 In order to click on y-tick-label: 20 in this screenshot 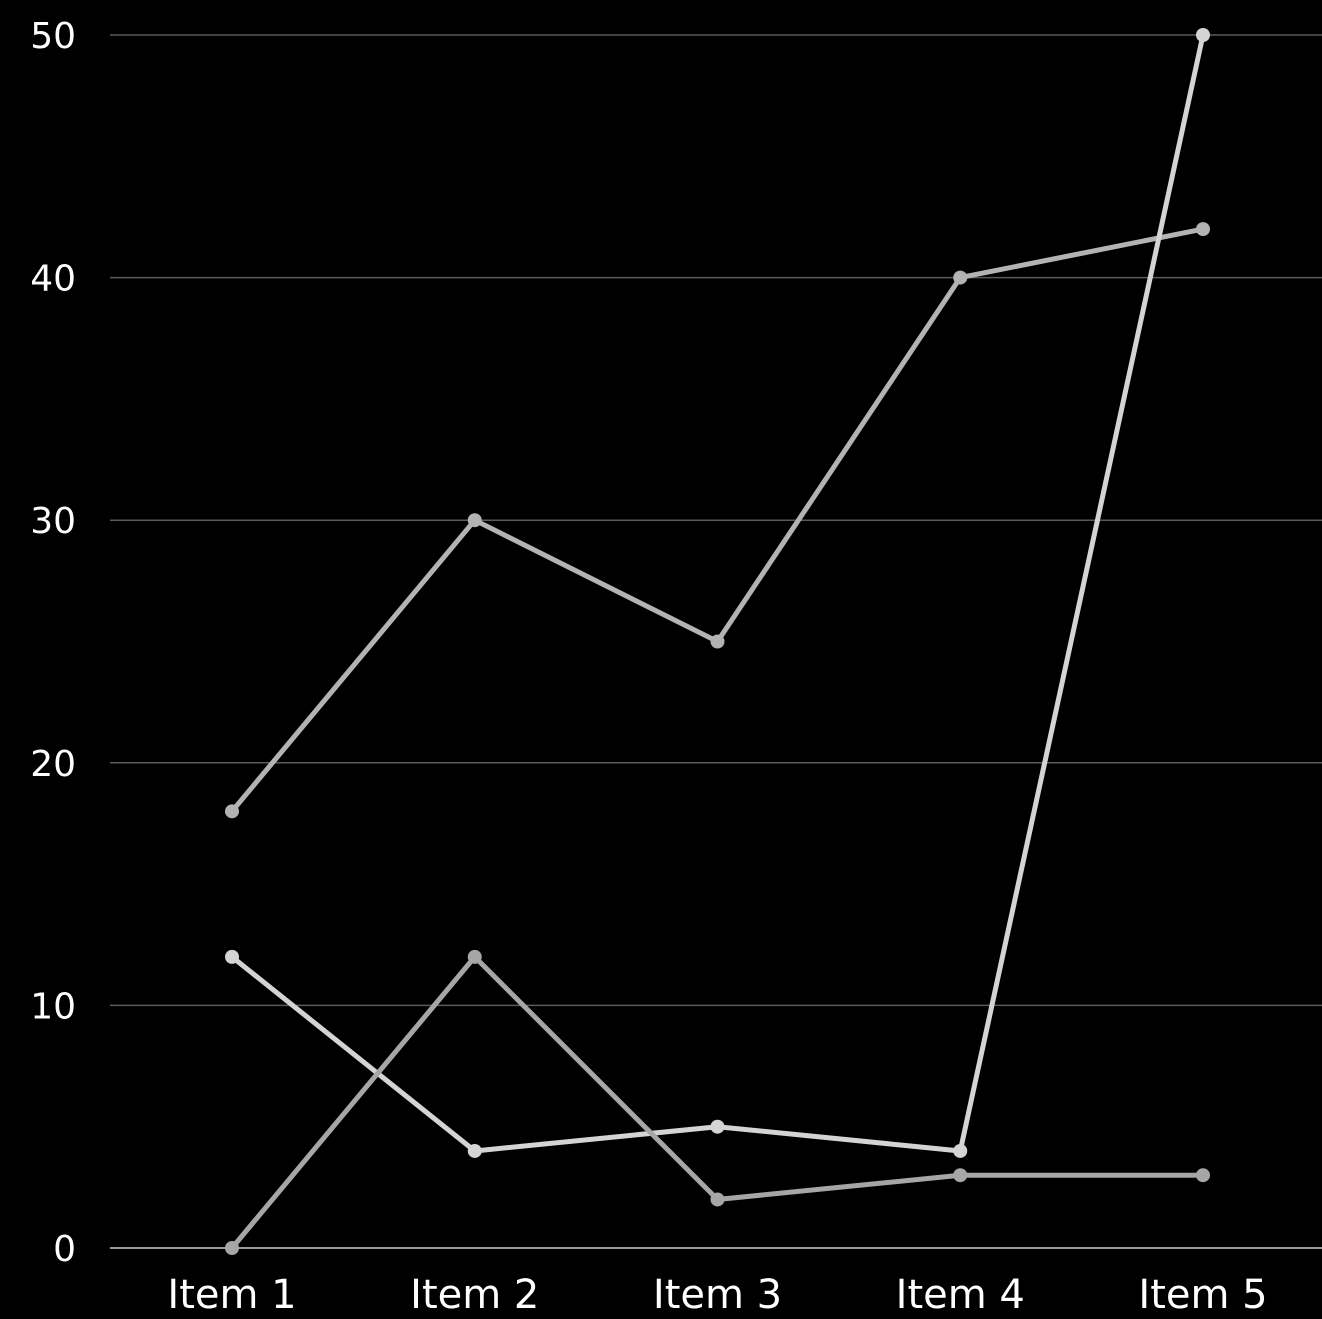, I will do `click(53, 764)`.